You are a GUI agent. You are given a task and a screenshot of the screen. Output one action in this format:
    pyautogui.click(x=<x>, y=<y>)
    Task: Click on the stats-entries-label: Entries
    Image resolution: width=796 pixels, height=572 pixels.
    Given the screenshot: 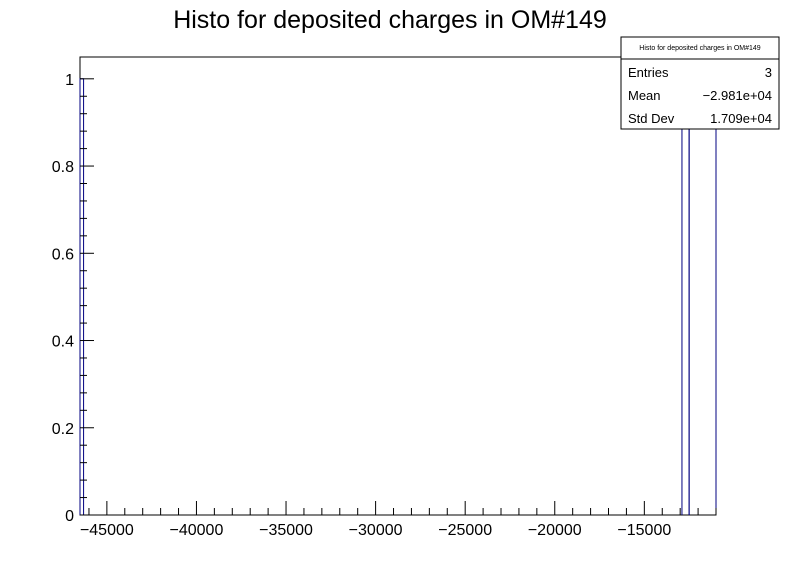 What is the action you would take?
    pyautogui.click(x=648, y=72)
    